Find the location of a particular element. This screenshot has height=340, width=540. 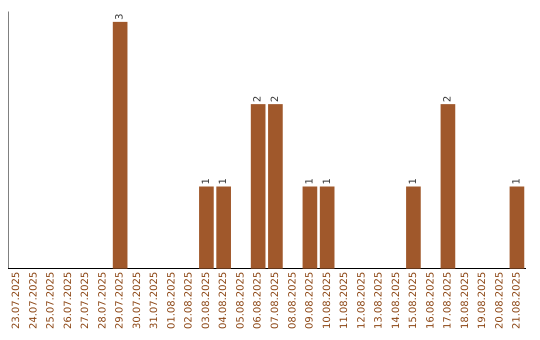

x-tick-label: 03.08.2025 is located at coordinates (206, 301).